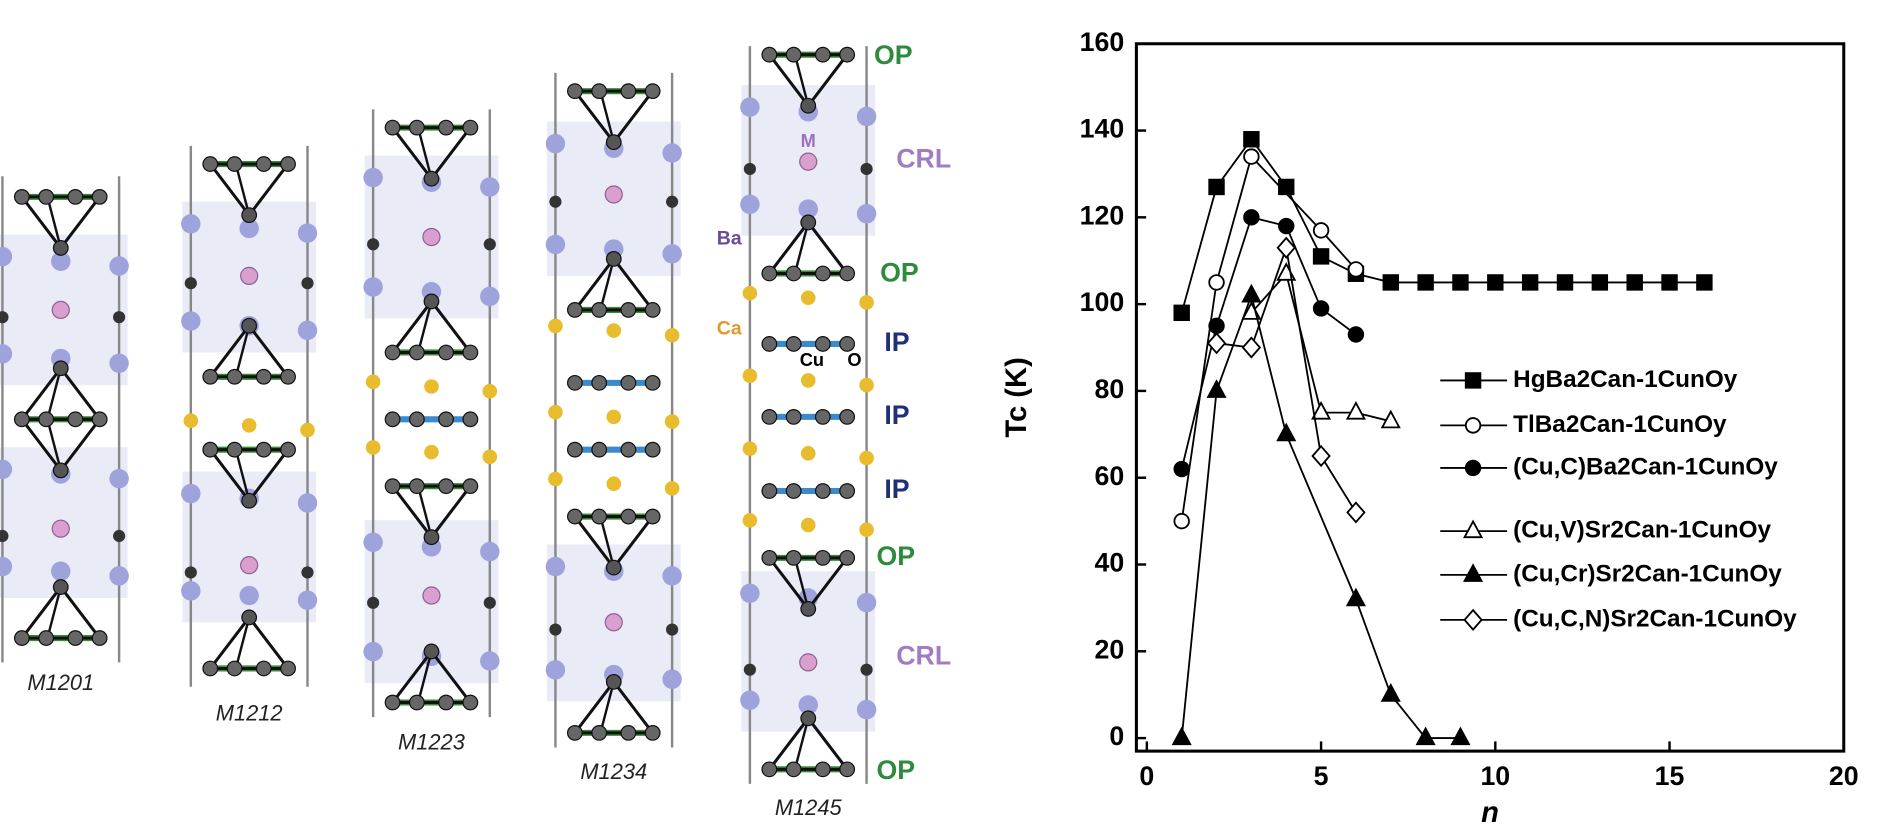 Image resolution: width=1879 pixels, height=829 pixels. What do you see at coordinates (808, 433) in the screenshot?
I see `structure-column: M1245` at bounding box center [808, 433].